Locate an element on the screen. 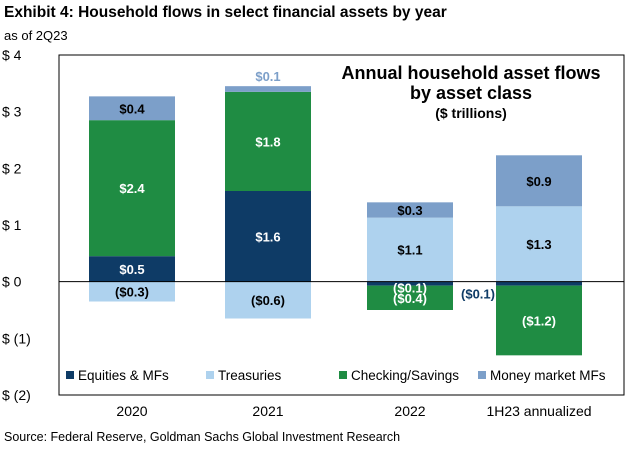  x-tick-label: 2022 is located at coordinates (409, 411).